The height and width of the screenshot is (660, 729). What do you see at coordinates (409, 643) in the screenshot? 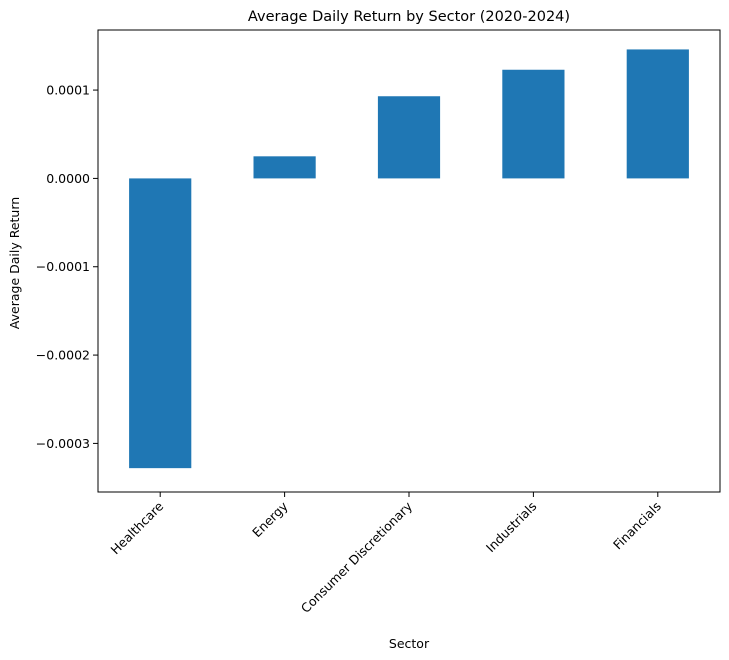
I see `x-axis-label: Sector` at bounding box center [409, 643].